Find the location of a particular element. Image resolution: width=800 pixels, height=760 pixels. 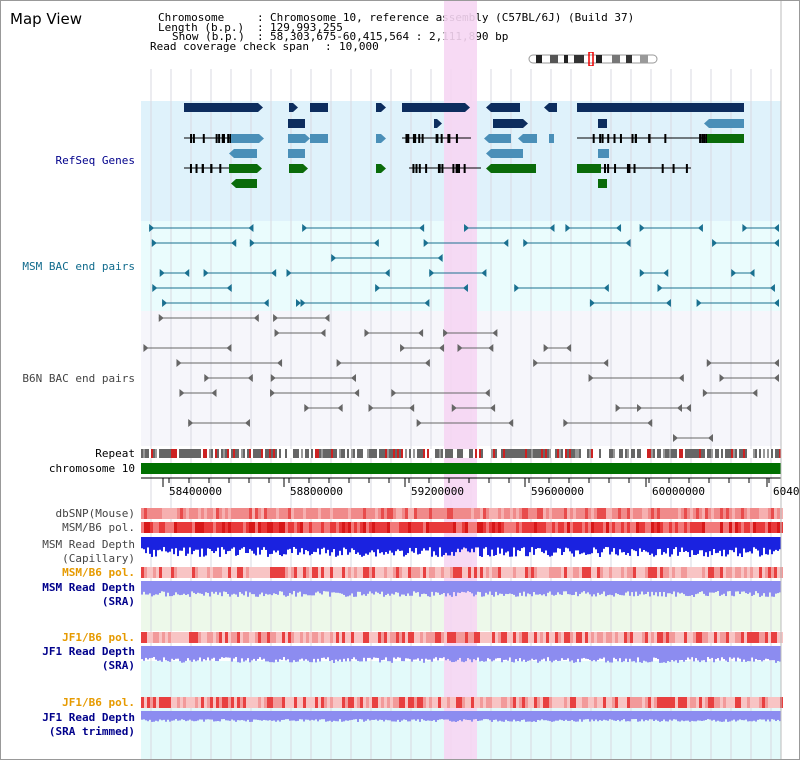

track-label-msm-depth-sra: MSM Read Depth (SRA) is located at coordinates (88, 595).